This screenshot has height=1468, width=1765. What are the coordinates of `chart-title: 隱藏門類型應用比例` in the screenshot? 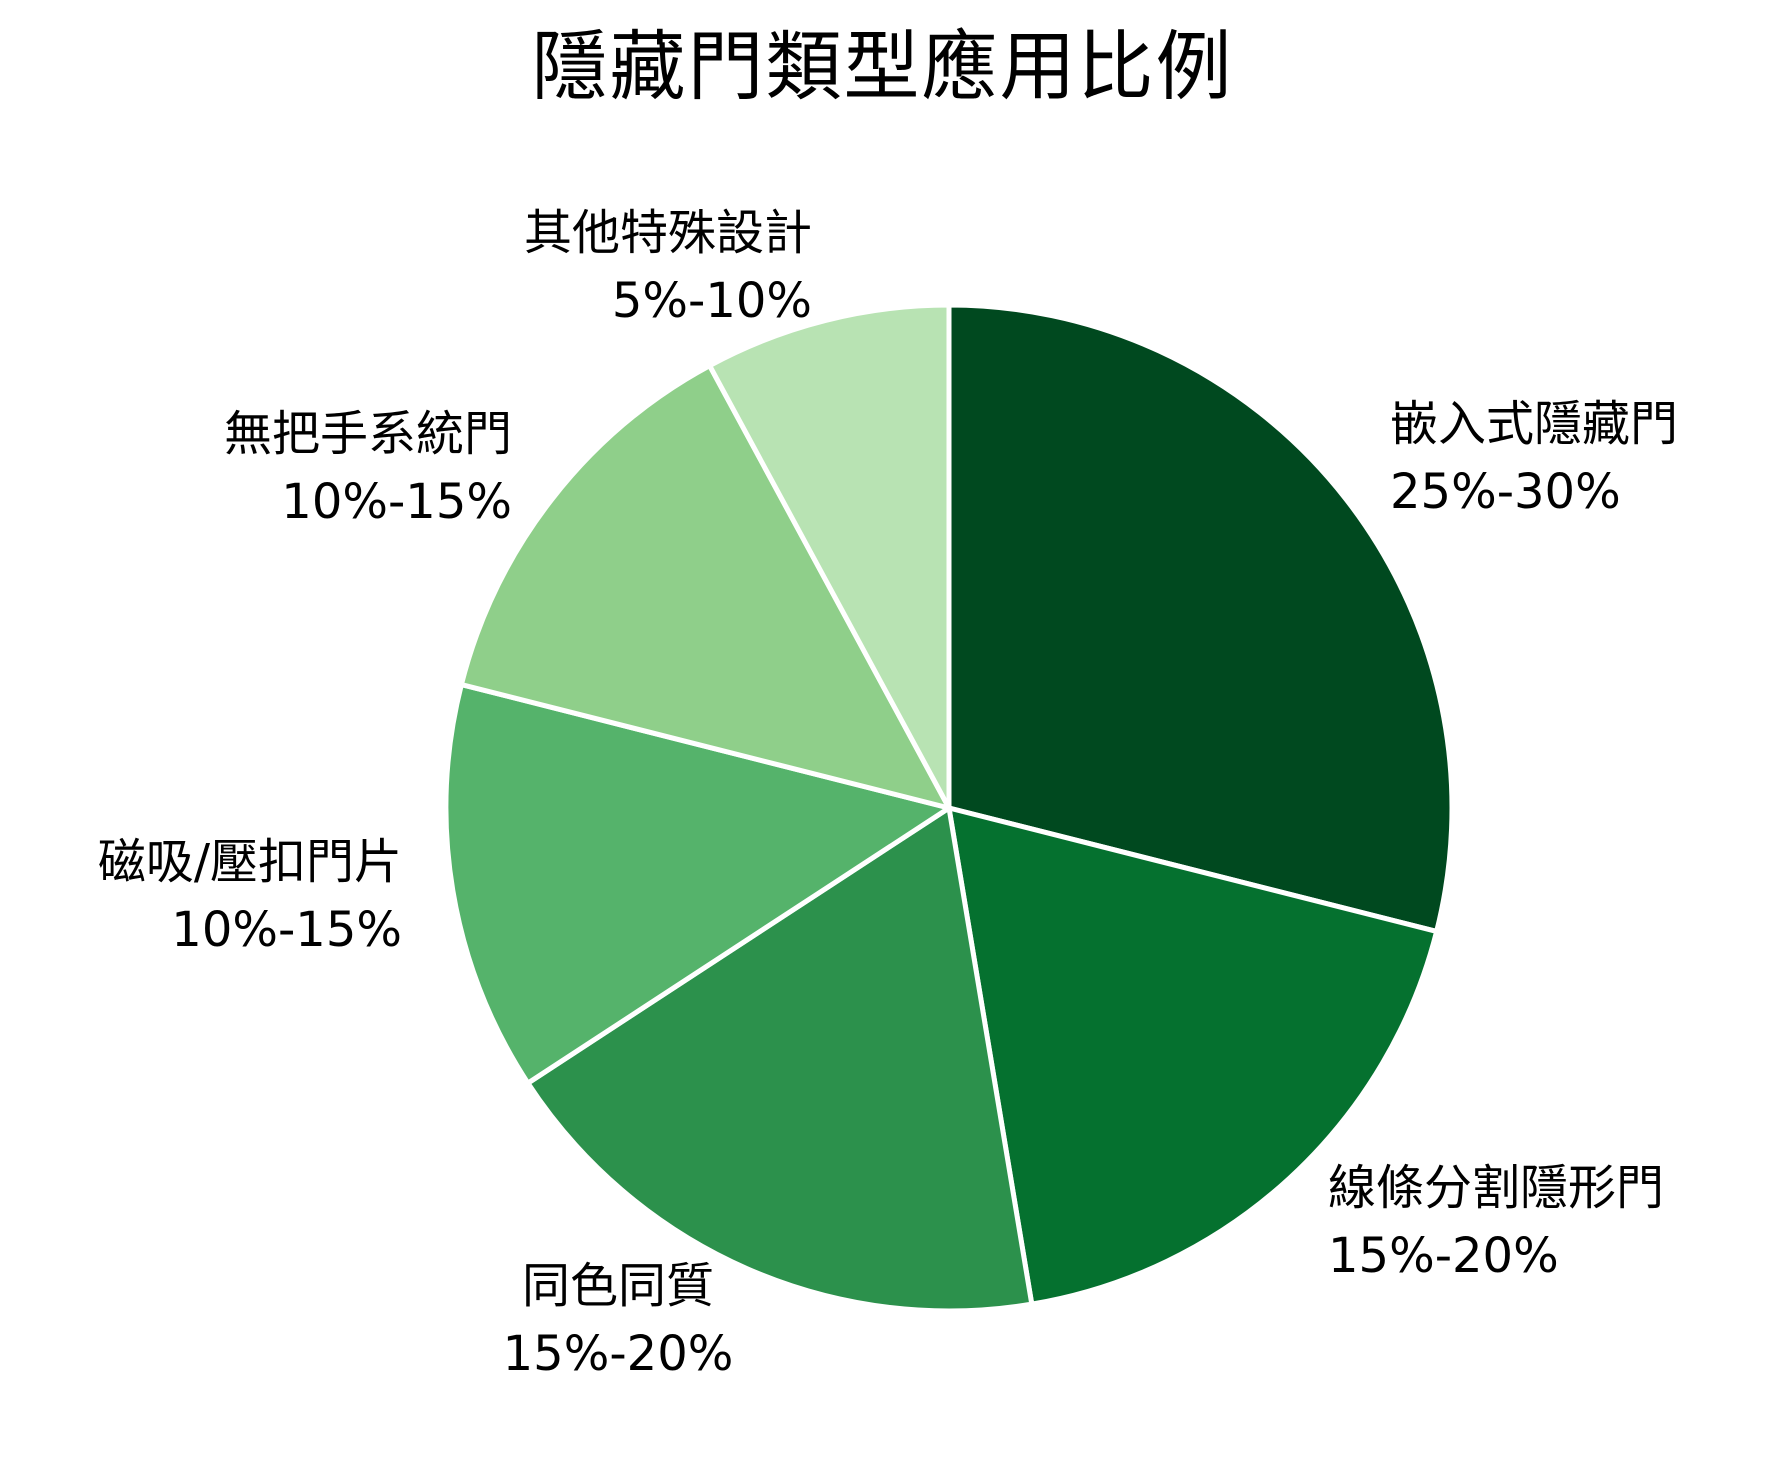 It's located at (882, 66).